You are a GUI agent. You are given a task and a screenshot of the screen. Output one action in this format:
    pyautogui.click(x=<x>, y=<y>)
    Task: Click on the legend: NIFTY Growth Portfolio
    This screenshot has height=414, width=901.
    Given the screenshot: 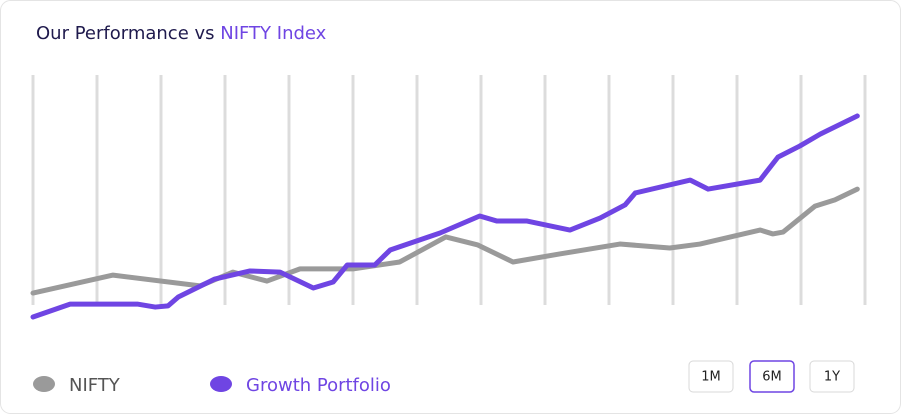 What is the action you would take?
    pyautogui.click(x=212, y=385)
    